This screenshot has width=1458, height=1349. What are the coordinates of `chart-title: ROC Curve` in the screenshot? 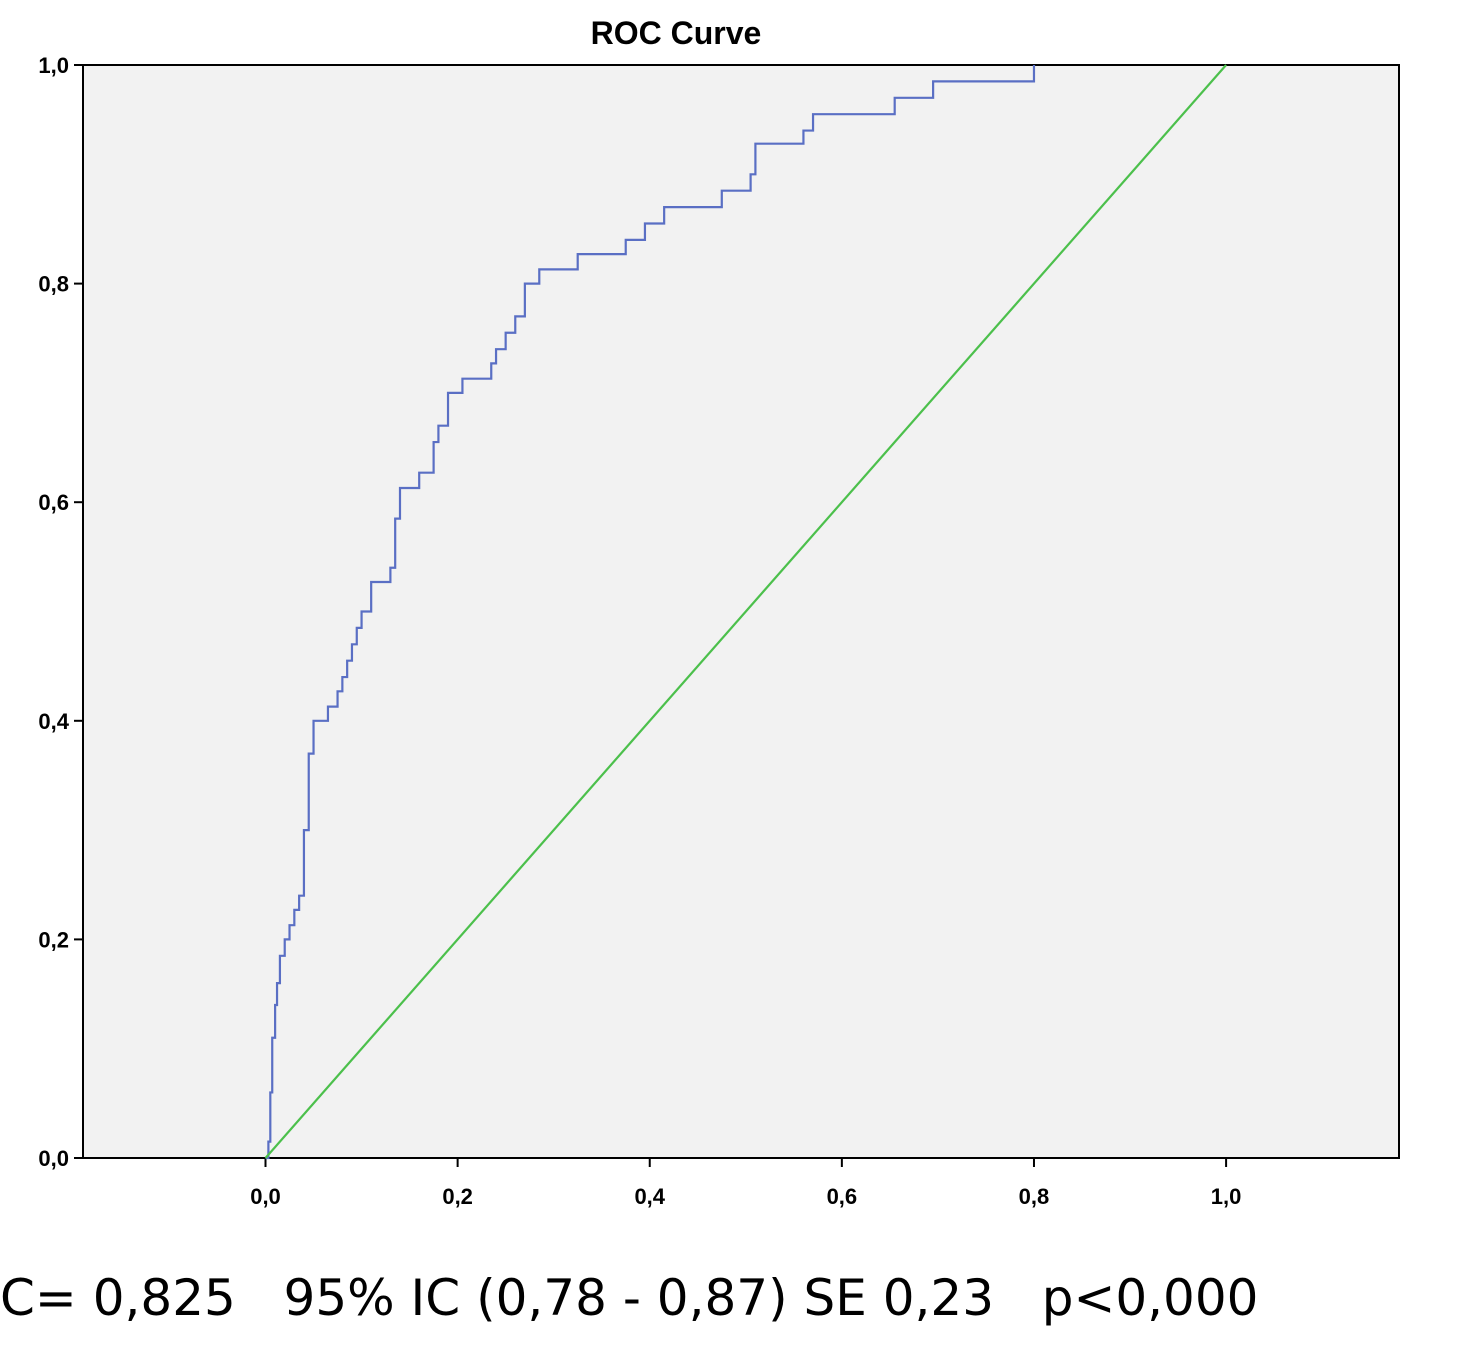 It's located at (676, 33).